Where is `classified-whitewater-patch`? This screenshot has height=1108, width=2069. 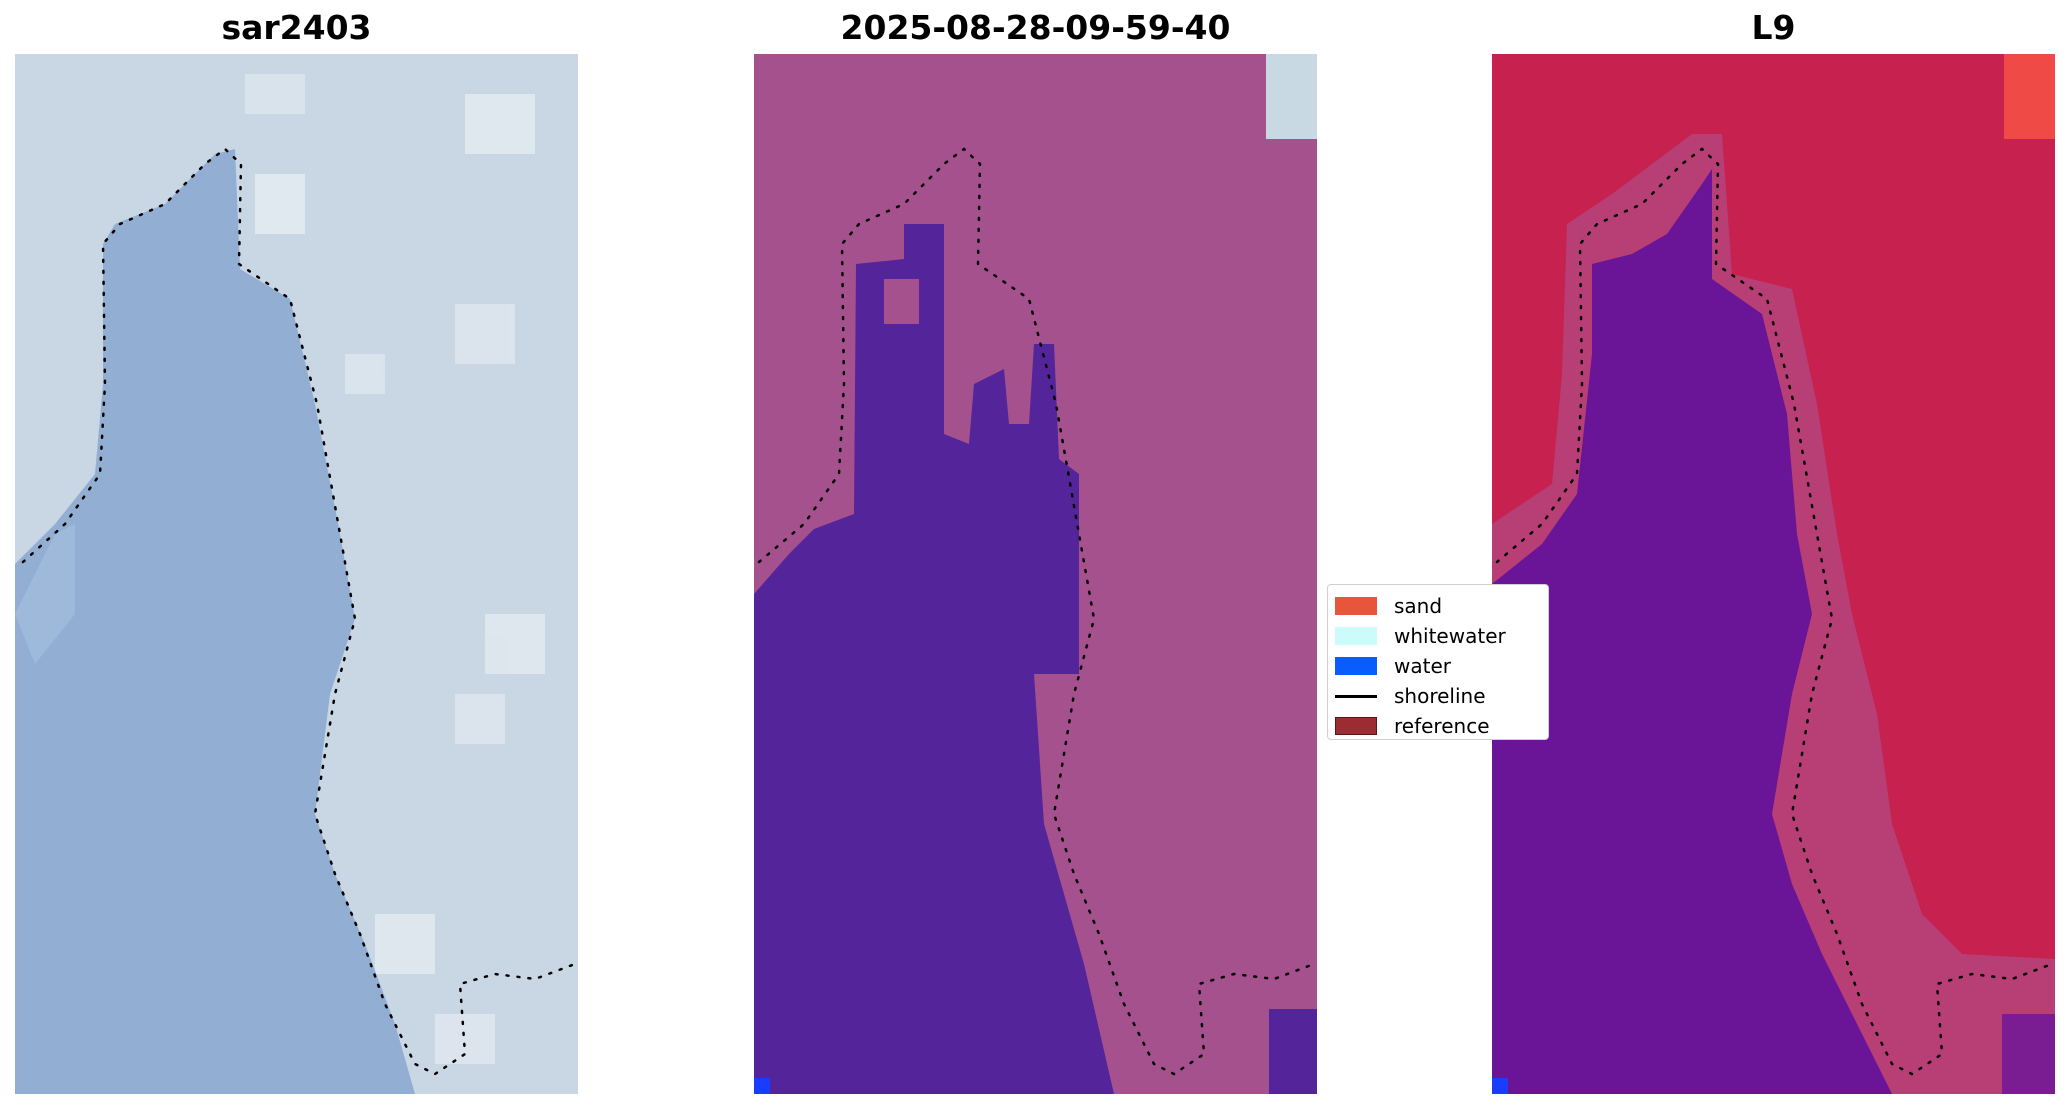 classified-whitewater-patch is located at coordinates (1291, 96).